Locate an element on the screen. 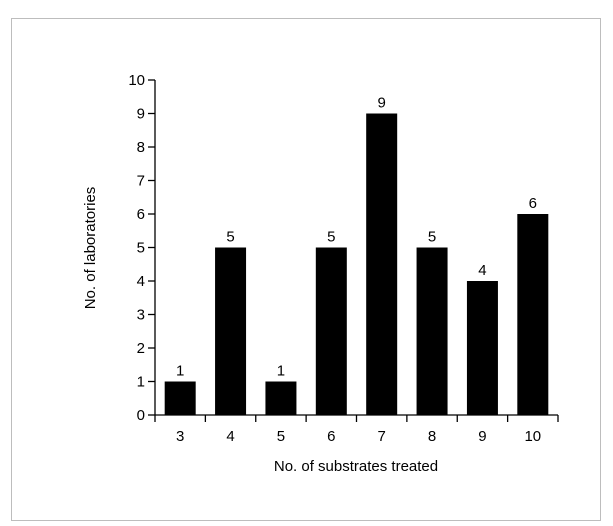  y-tick-label: 4 is located at coordinates (141, 281).